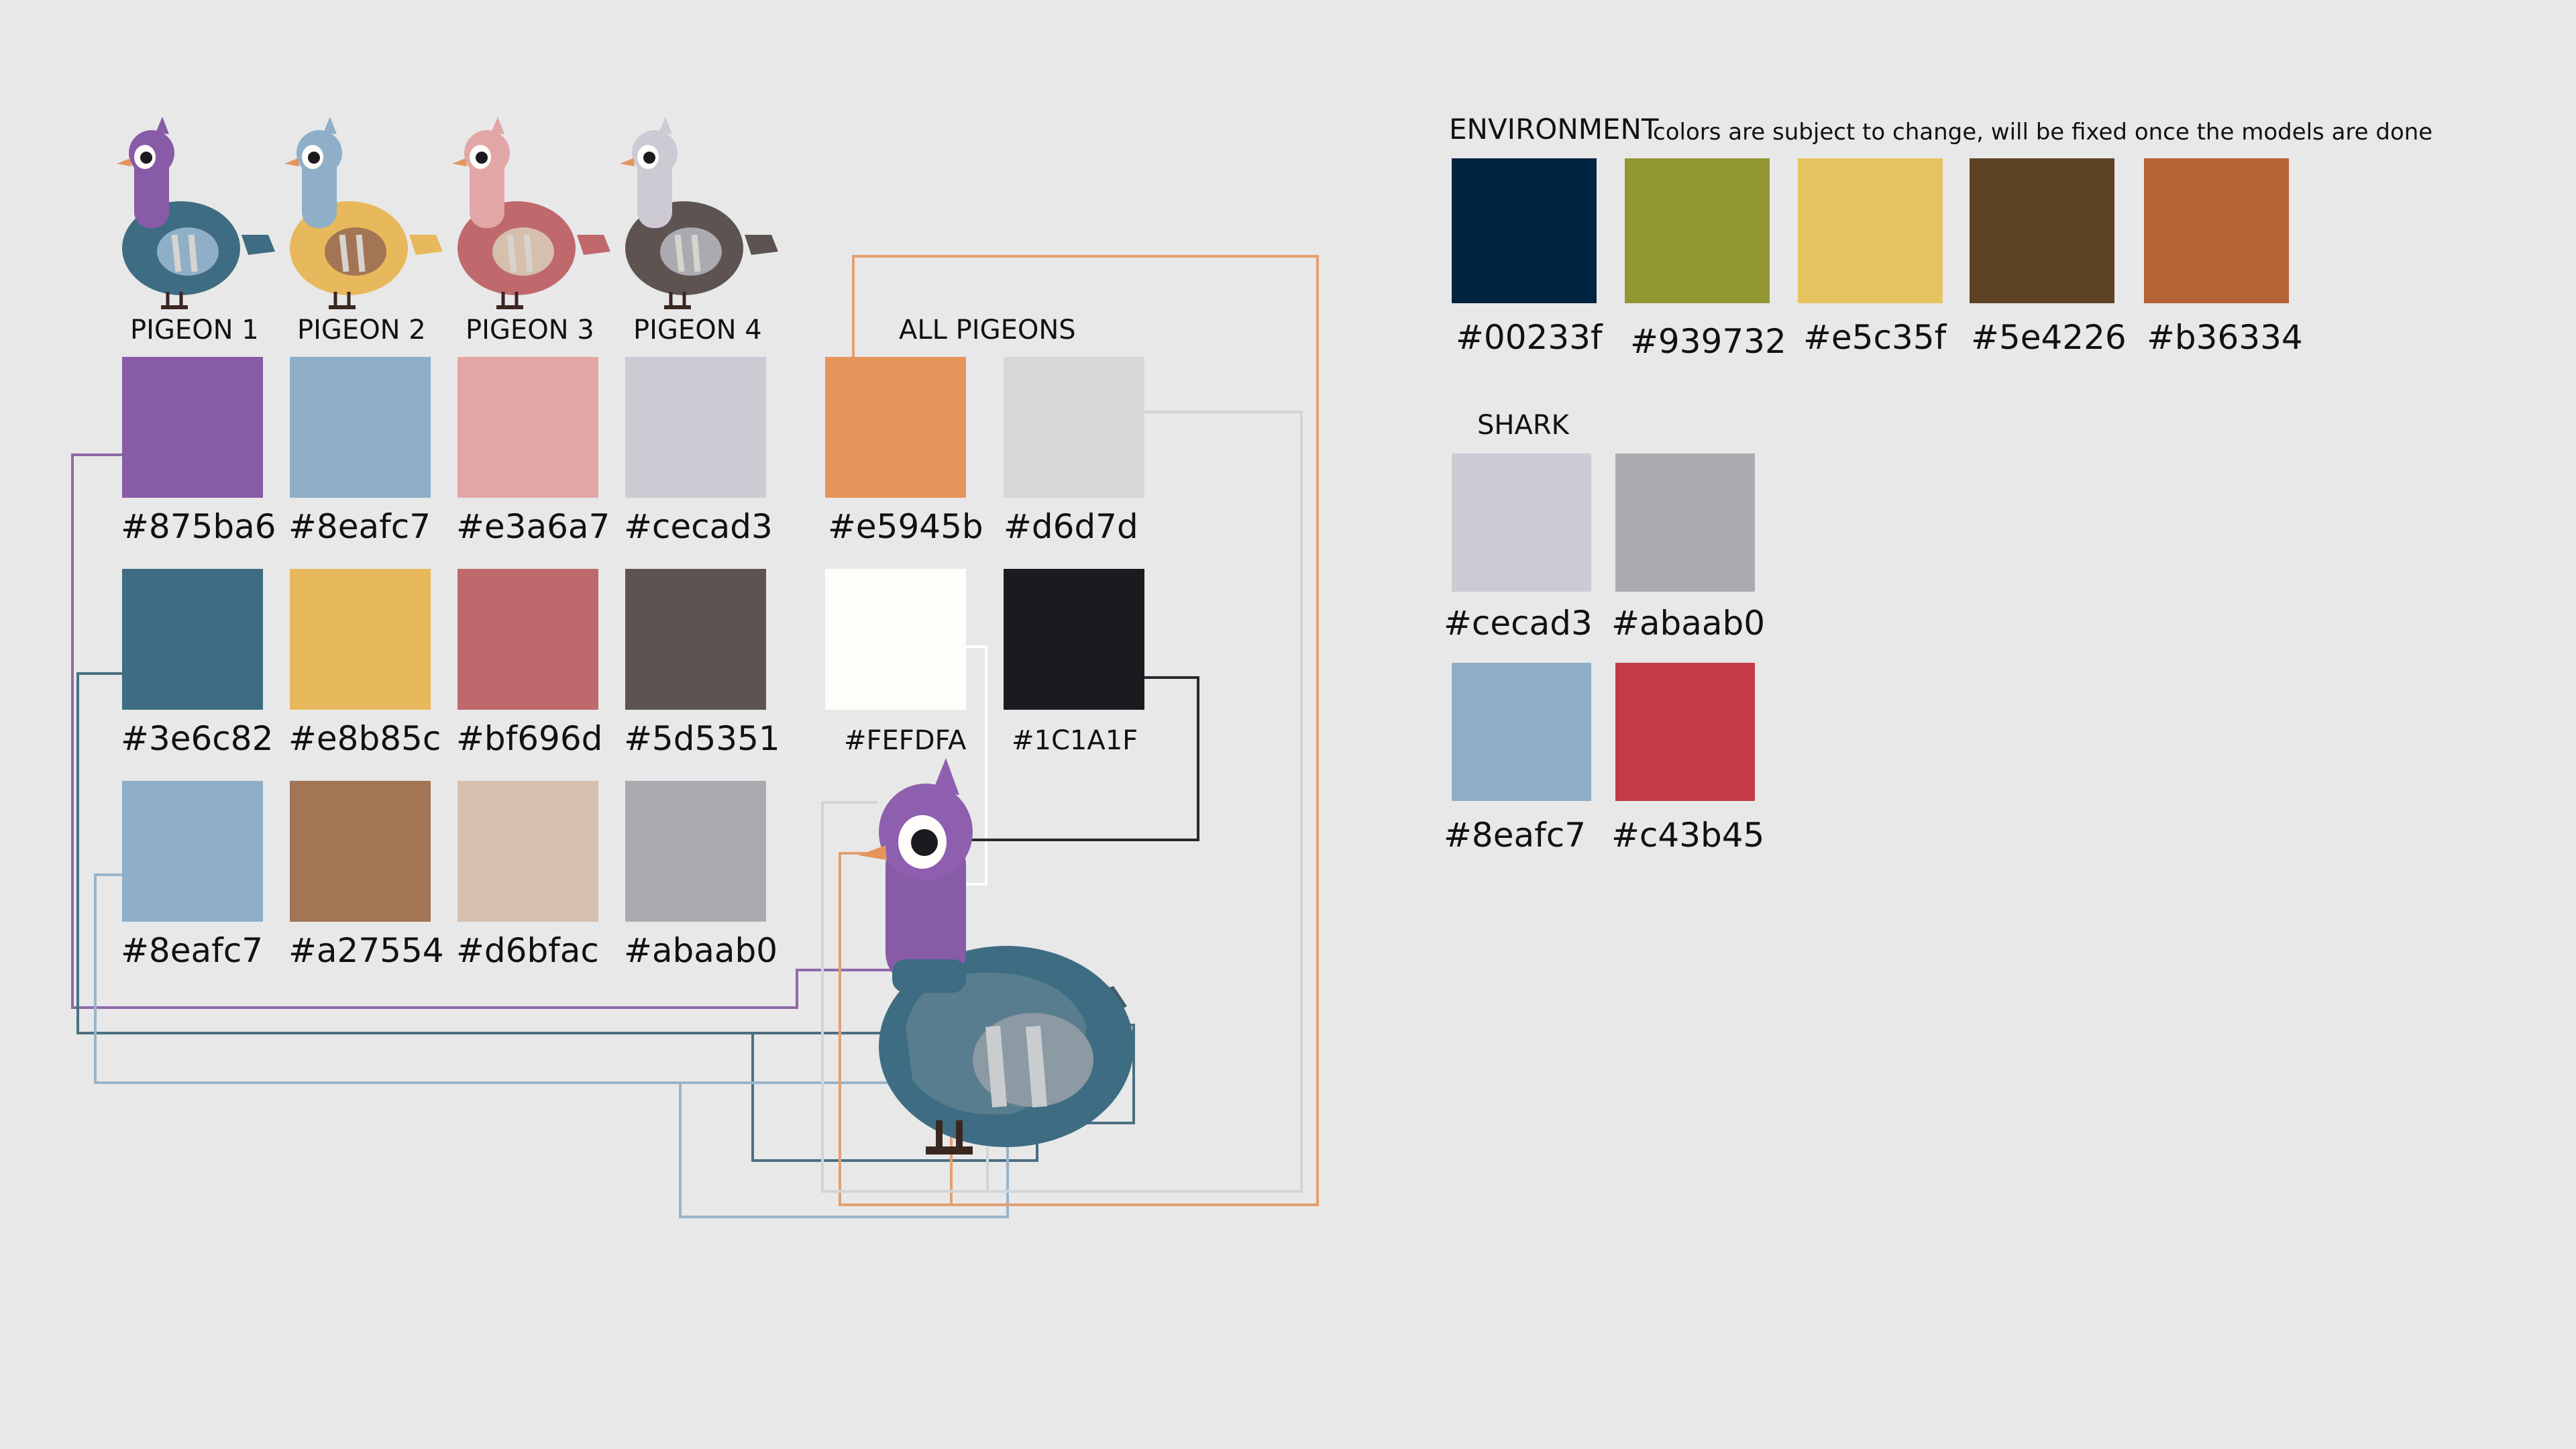  What do you see at coordinates (530, 330) in the screenshot?
I see `pigeon-3-label: PIGEON 3` at bounding box center [530, 330].